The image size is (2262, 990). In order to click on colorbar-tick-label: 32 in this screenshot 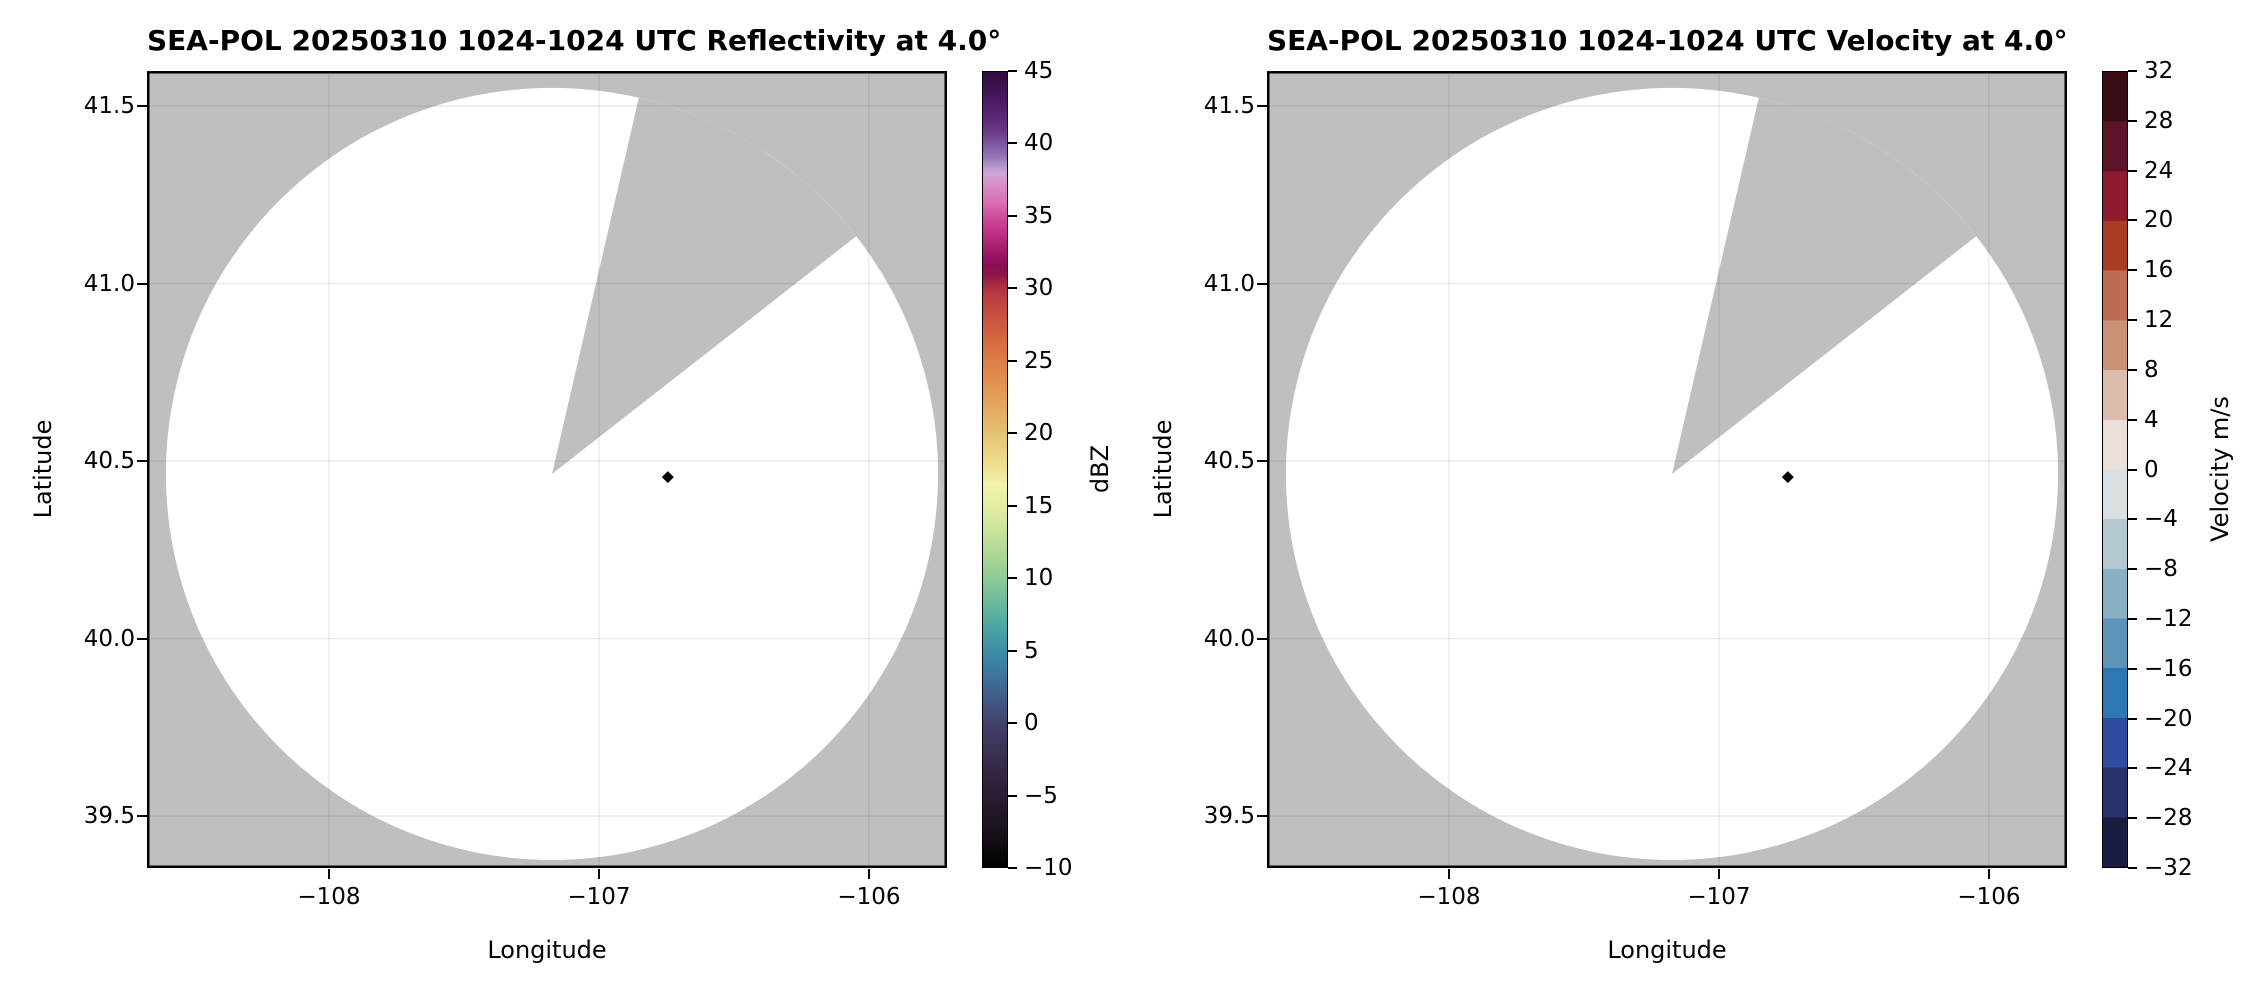, I will do `click(2159, 71)`.